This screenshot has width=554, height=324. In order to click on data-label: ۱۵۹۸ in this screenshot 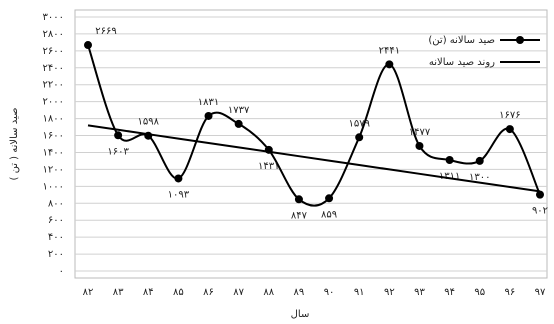, I will do `click(149, 122)`.